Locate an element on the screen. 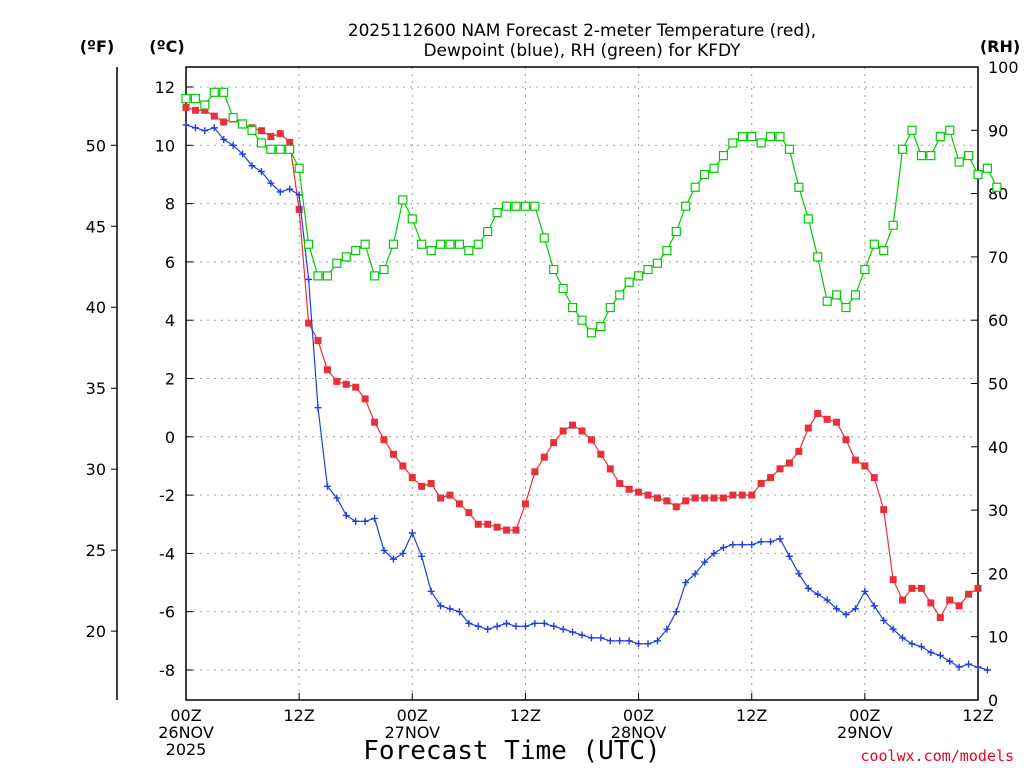 The height and width of the screenshot is (768, 1024). fahrenheit-tick-label: 20 is located at coordinates (96, 631).